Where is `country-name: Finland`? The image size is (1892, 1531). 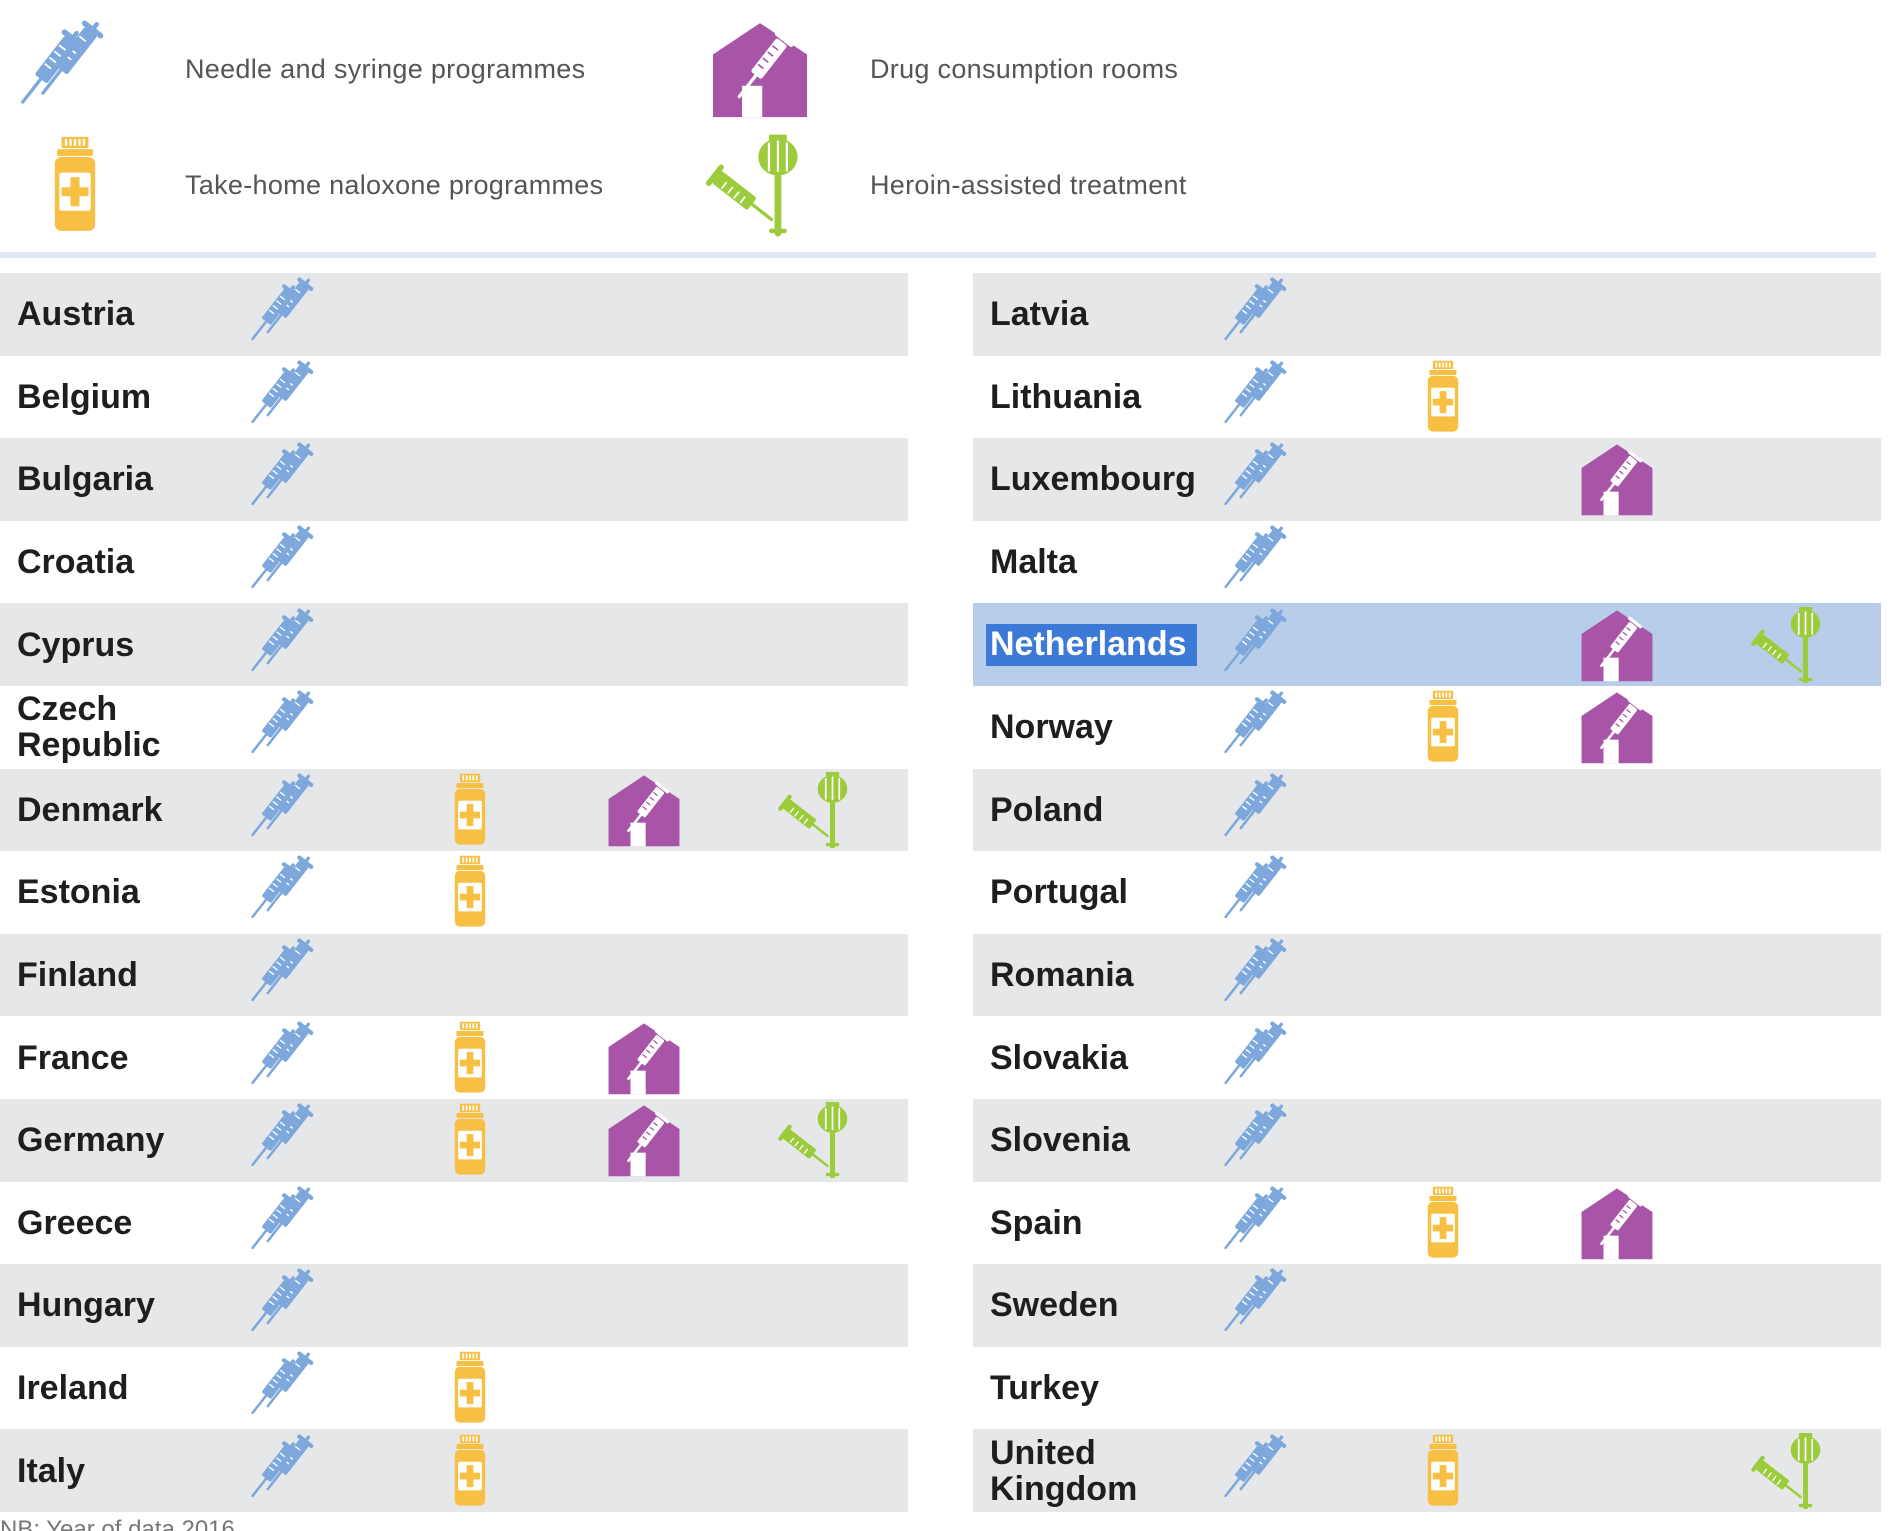 country-name: Finland is located at coordinates (77, 975).